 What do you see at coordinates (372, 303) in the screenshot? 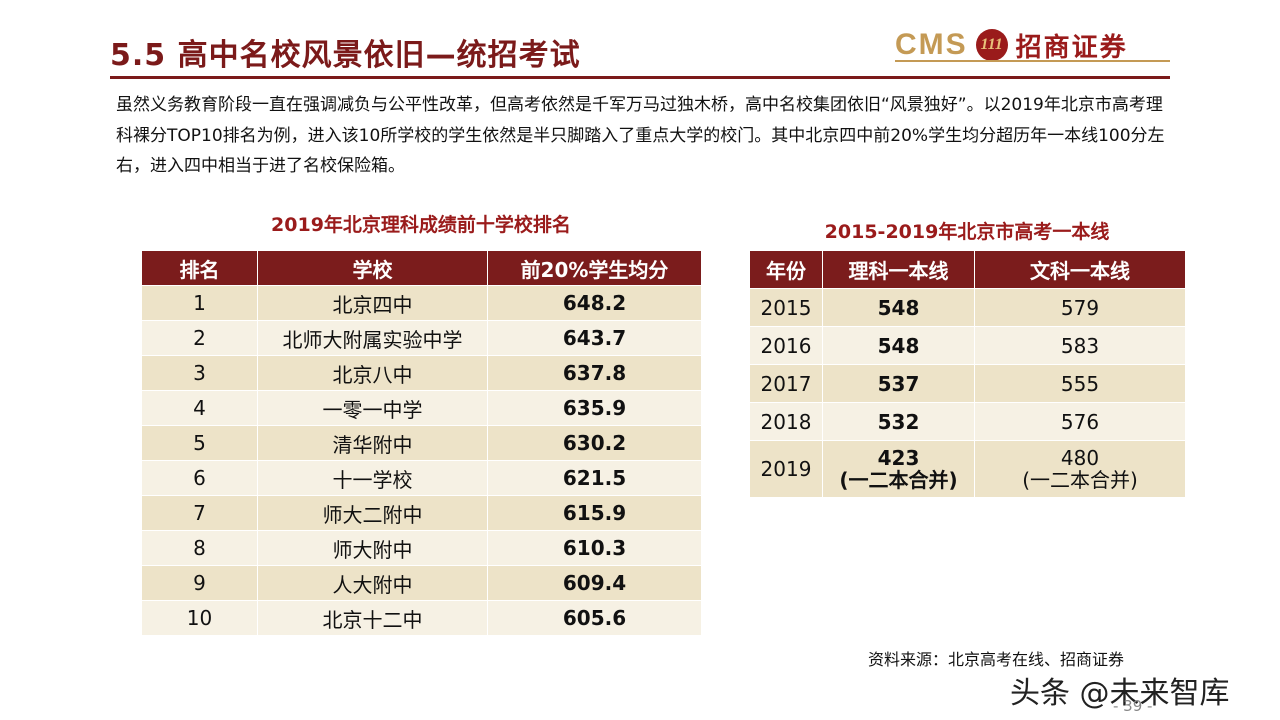
I see `school-cell: 北京四中` at bounding box center [372, 303].